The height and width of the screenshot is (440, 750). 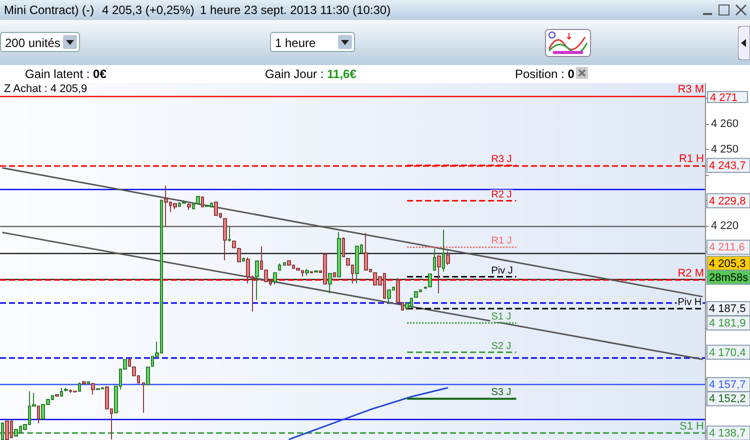 What do you see at coordinates (690, 302) in the screenshot?
I see `series-label: Piv H` at bounding box center [690, 302].